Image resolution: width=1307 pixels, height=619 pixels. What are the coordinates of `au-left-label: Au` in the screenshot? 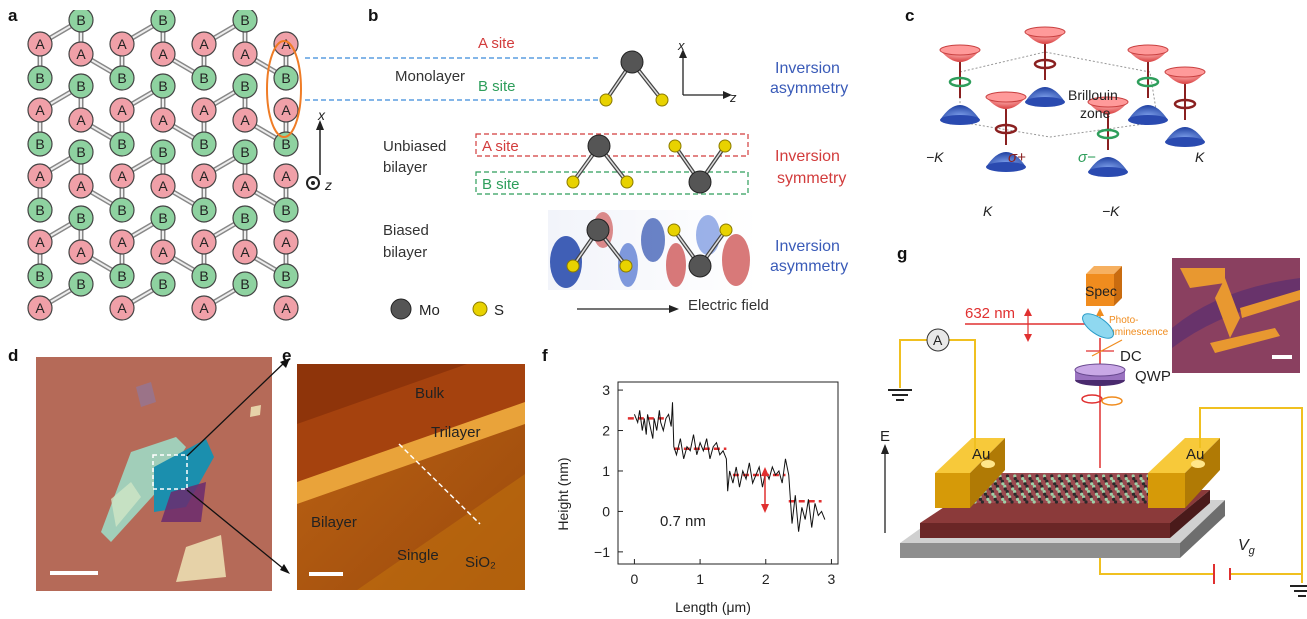 It's located at (981, 454).